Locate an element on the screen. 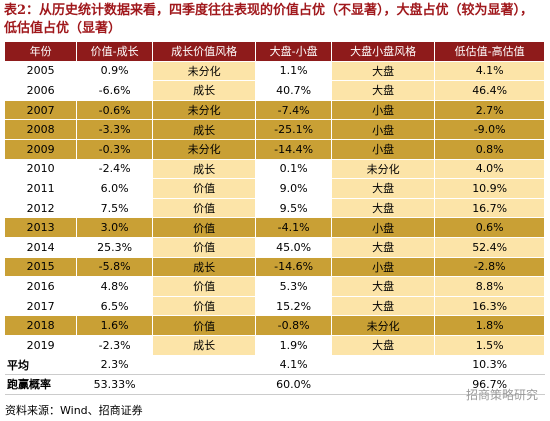 This screenshot has width=550, height=421. cell: 2013 is located at coordinates (41, 227).